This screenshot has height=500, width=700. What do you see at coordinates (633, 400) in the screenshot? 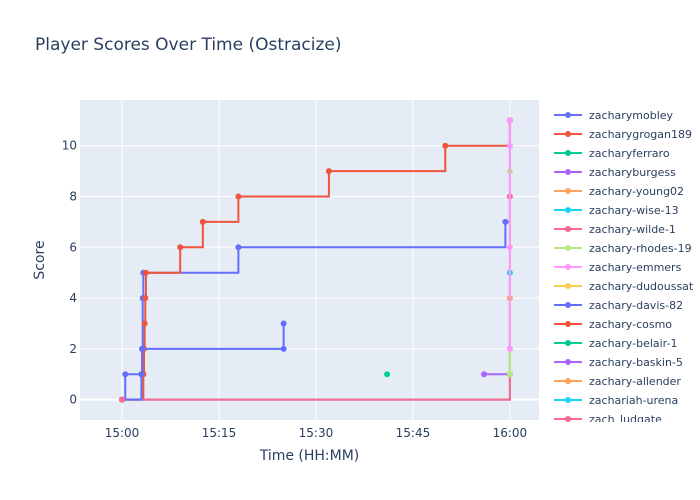
I see `legend-label: zachariah-urena` at bounding box center [633, 400].